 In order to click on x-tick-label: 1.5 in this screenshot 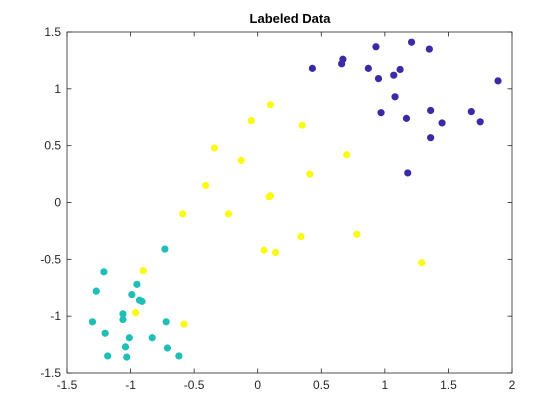, I will do `click(448, 385)`.